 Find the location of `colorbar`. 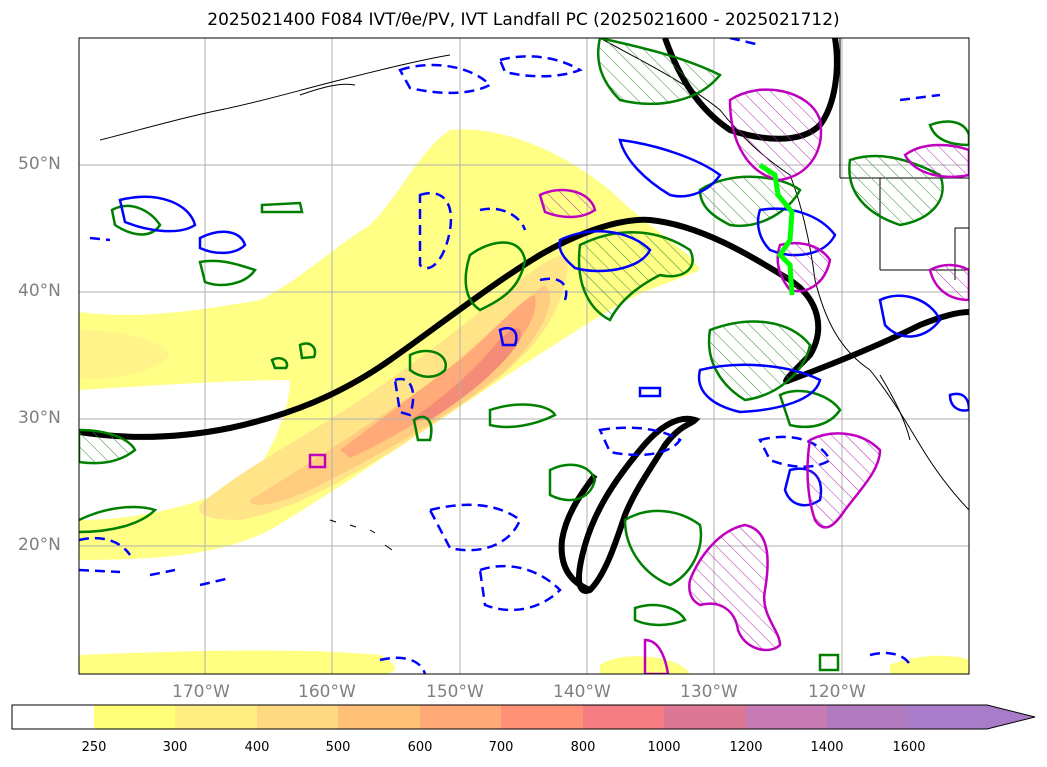

colorbar is located at coordinates (523, 717).